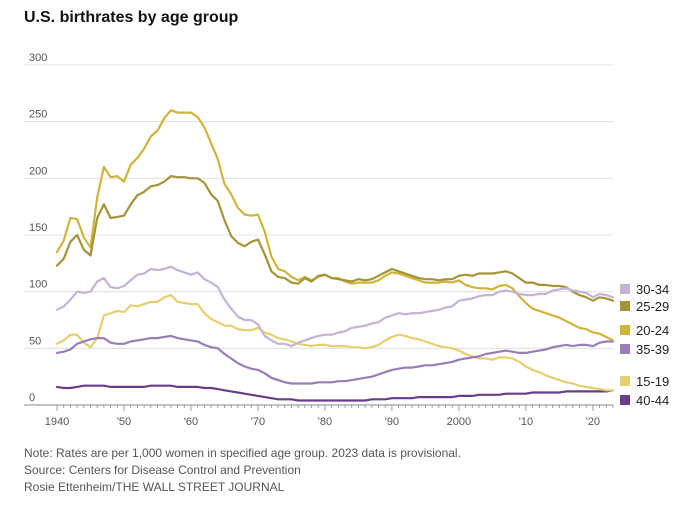 This screenshot has height=505, width=688. Describe the element at coordinates (325, 422) in the screenshot. I see `x-tick-label: '80` at that location.